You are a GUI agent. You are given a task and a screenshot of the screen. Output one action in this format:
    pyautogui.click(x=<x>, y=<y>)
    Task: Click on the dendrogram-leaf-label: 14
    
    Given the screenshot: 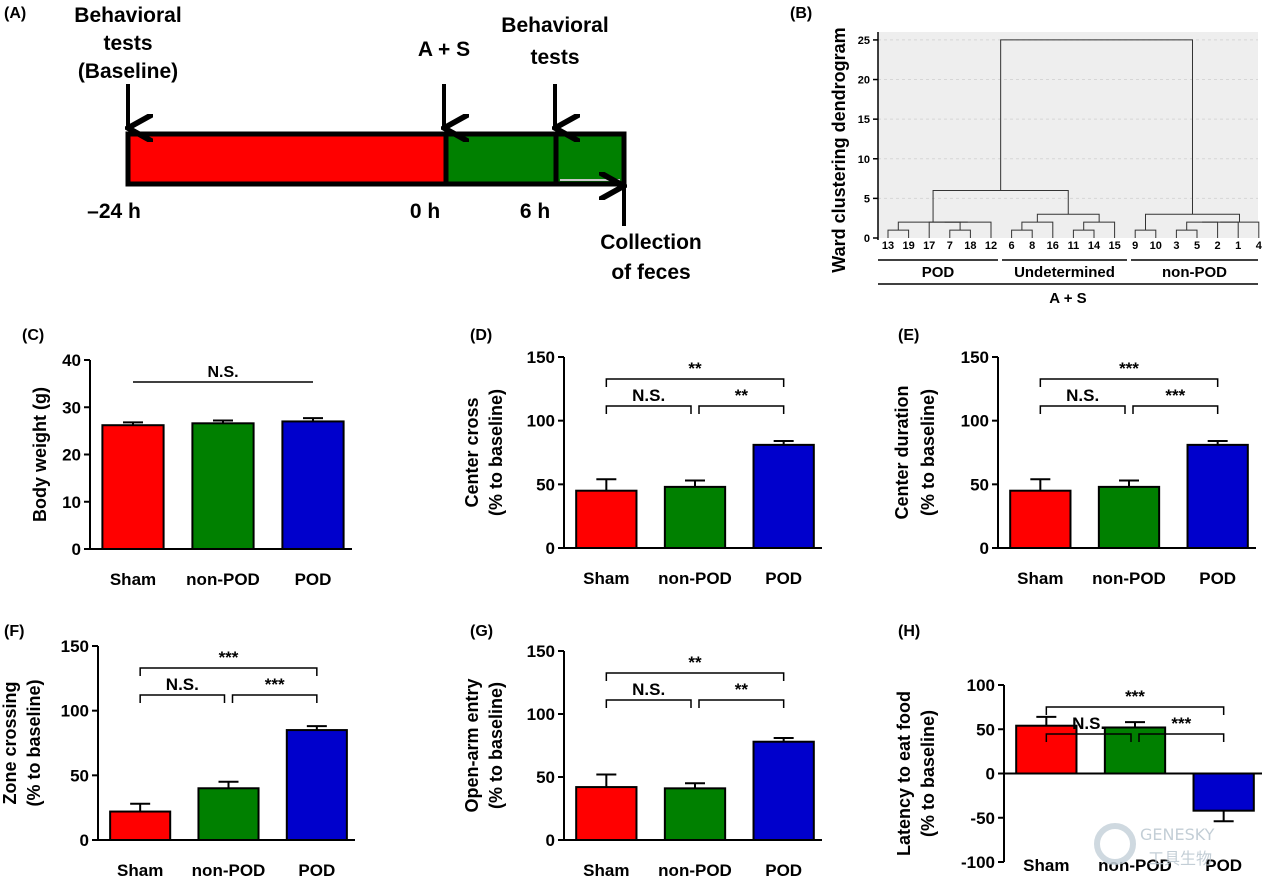 What is the action you would take?
    pyautogui.click(x=1094, y=246)
    